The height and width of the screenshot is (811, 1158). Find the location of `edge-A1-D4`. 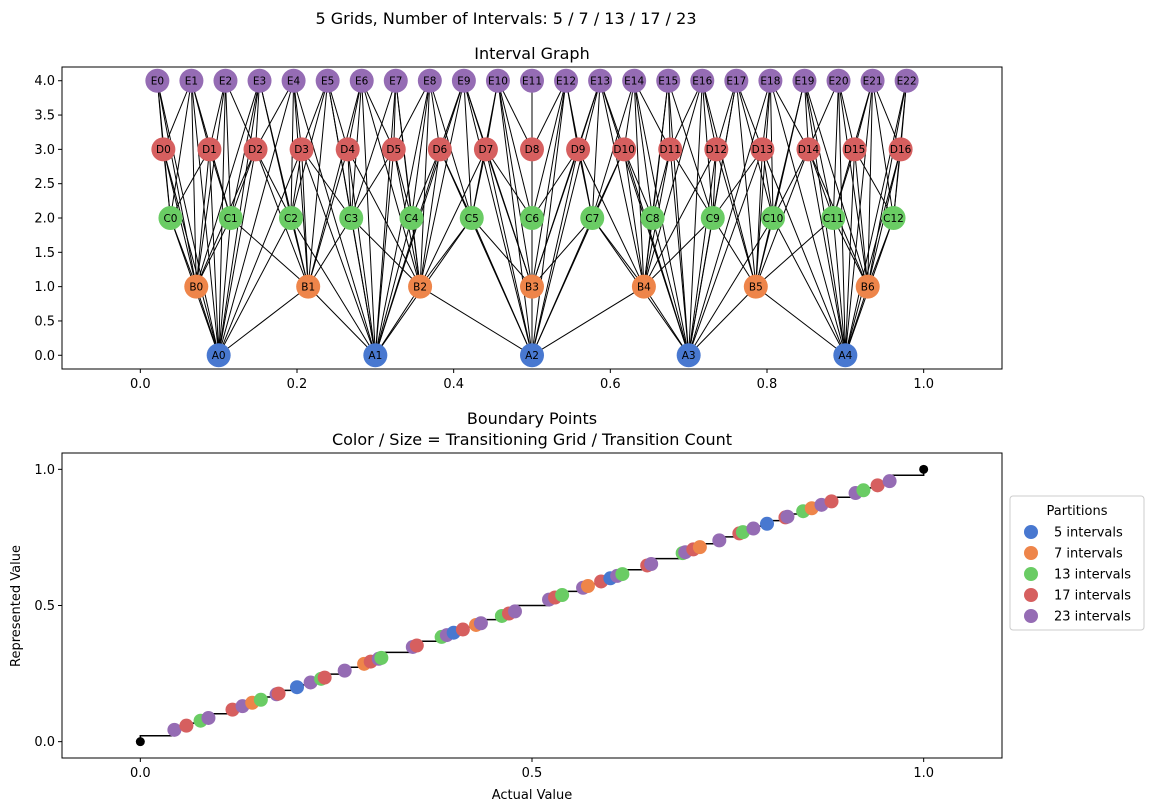

edge-A1-D4 is located at coordinates (361, 252).